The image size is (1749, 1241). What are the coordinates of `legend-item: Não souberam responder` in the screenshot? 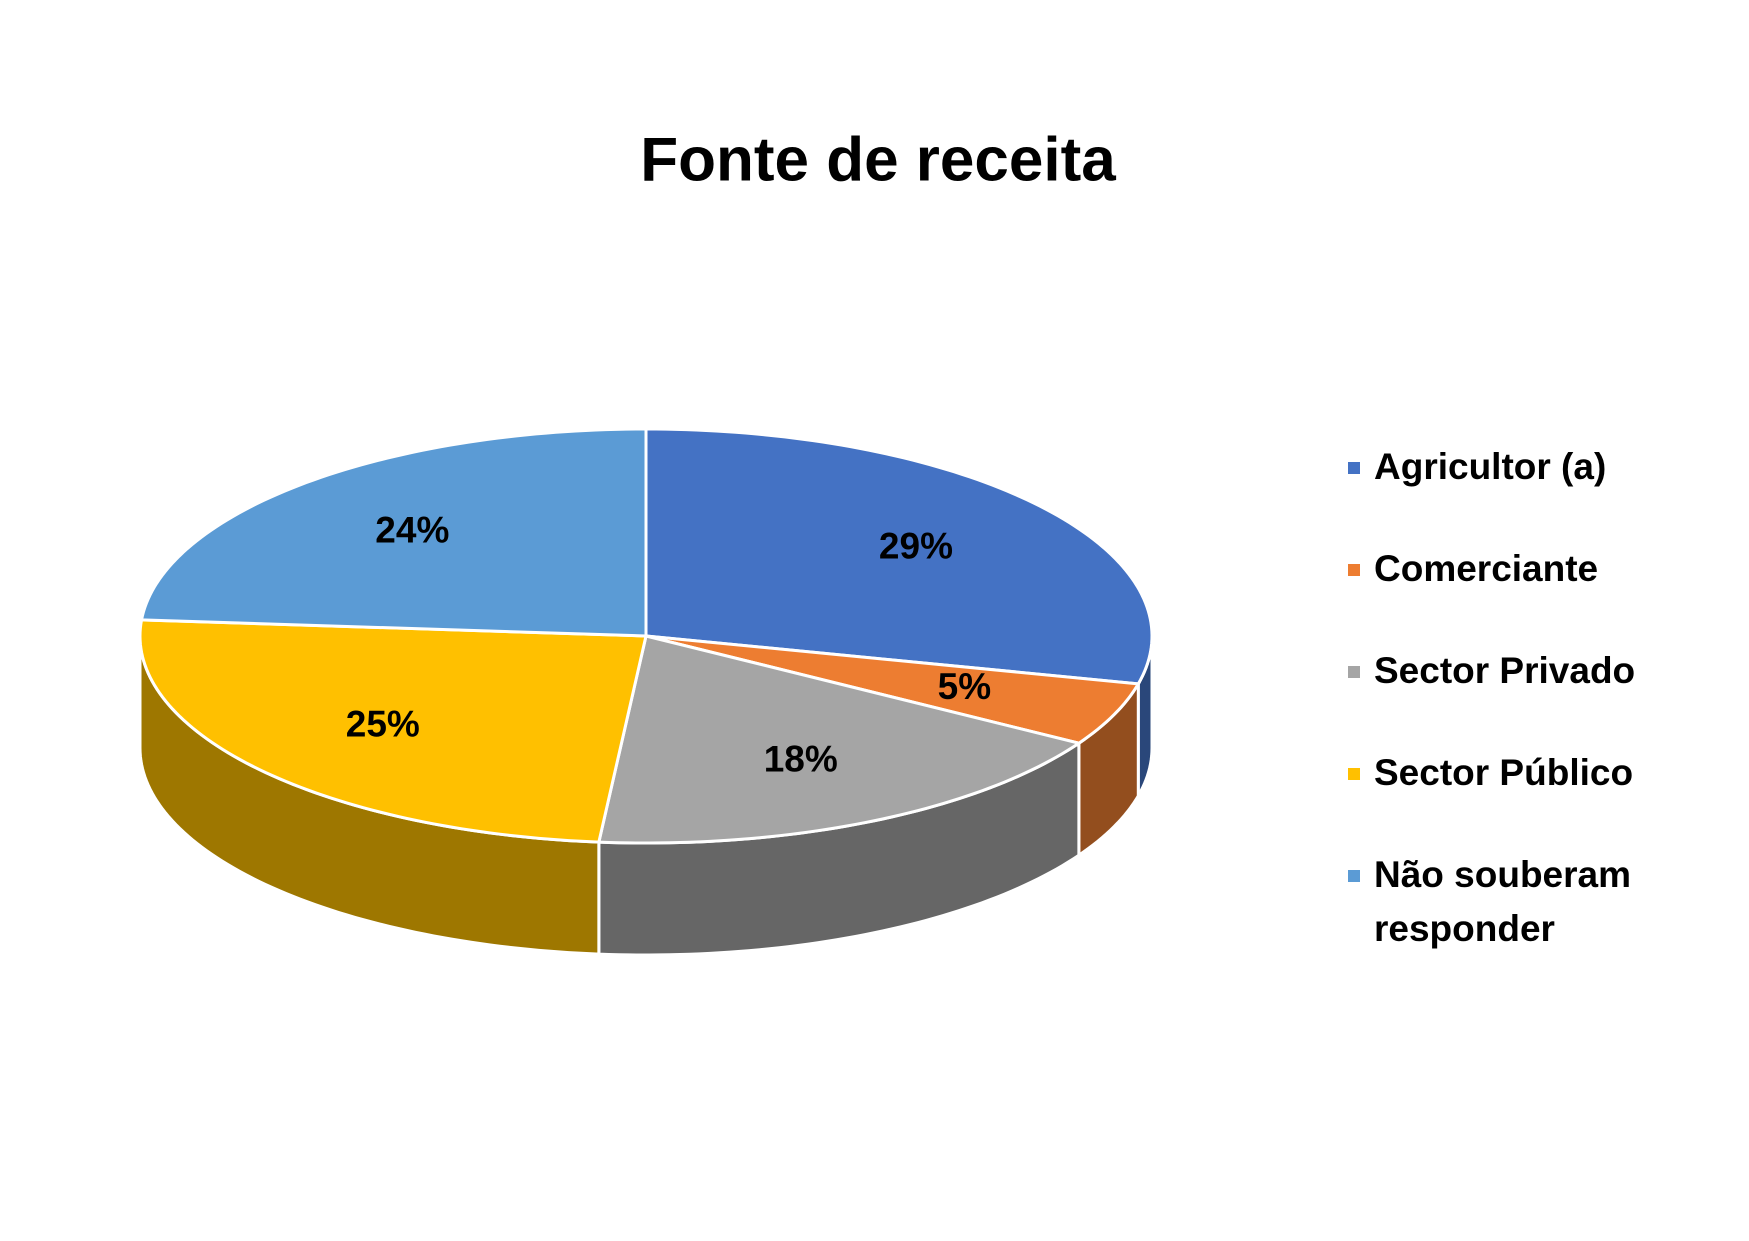 It's located at (1507, 902).